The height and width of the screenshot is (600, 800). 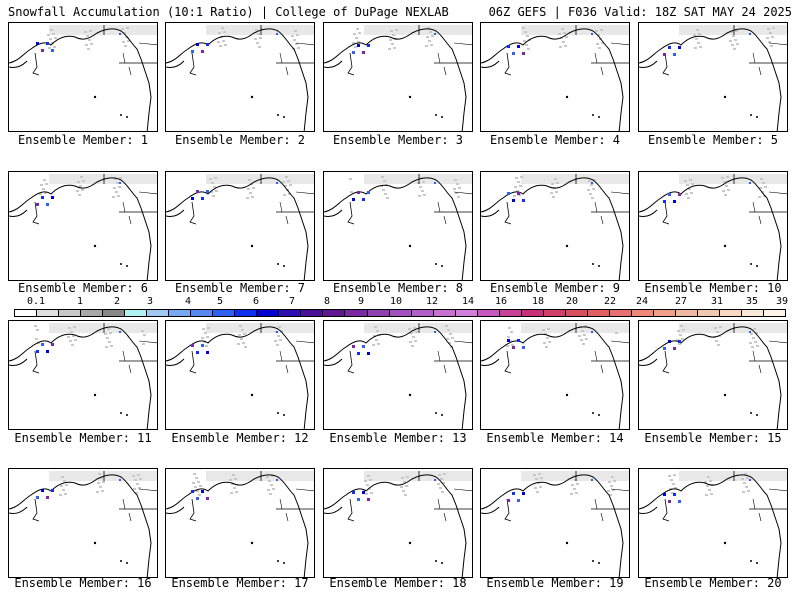 I want to click on colorbar-tick-label: 4, so click(x=188, y=301).